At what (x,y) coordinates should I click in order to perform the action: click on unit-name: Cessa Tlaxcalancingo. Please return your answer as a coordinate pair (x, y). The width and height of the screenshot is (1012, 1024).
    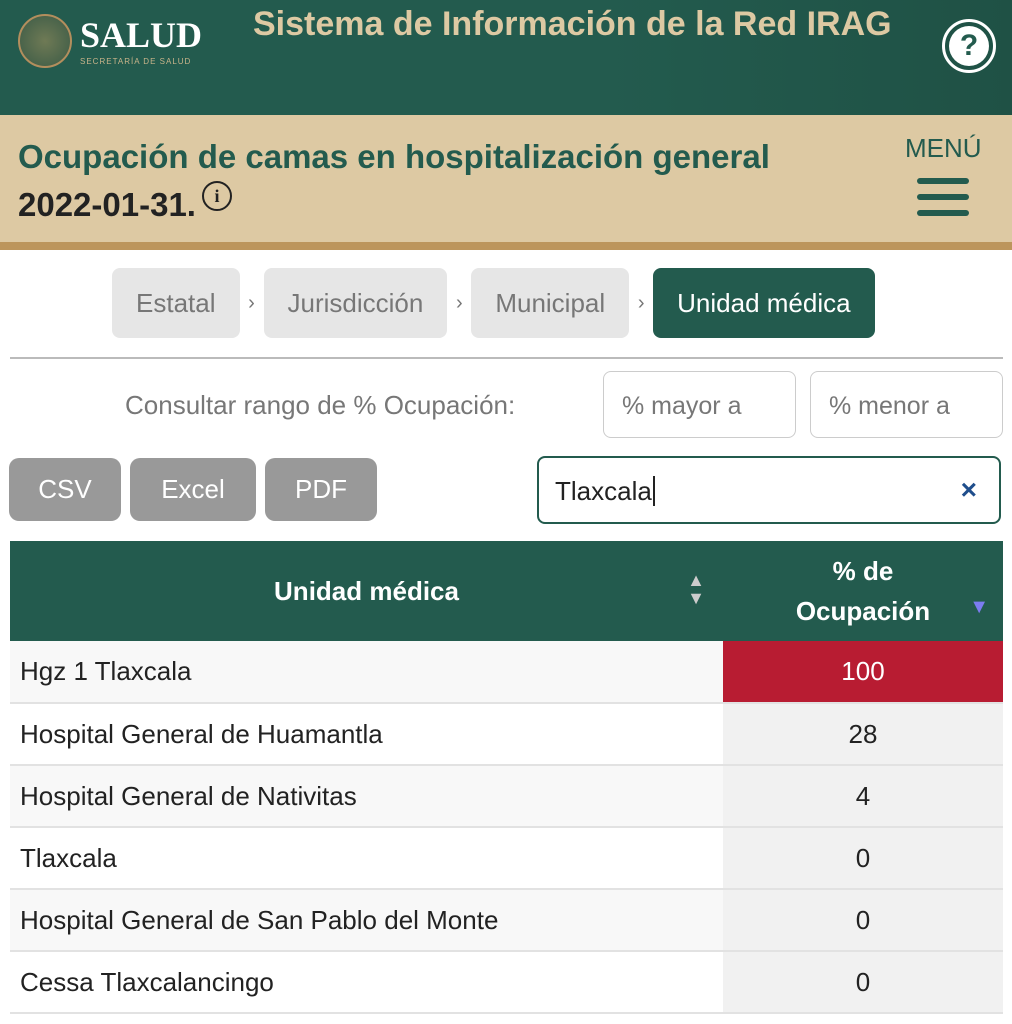
    Looking at the image, I should click on (366, 982).